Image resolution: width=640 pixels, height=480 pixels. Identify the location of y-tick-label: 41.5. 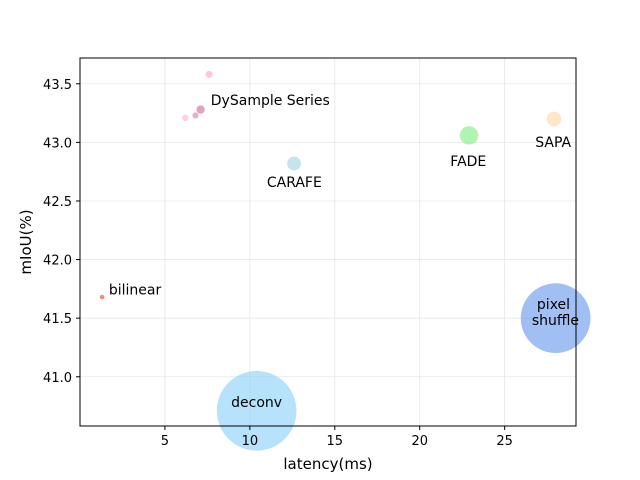
(57, 319).